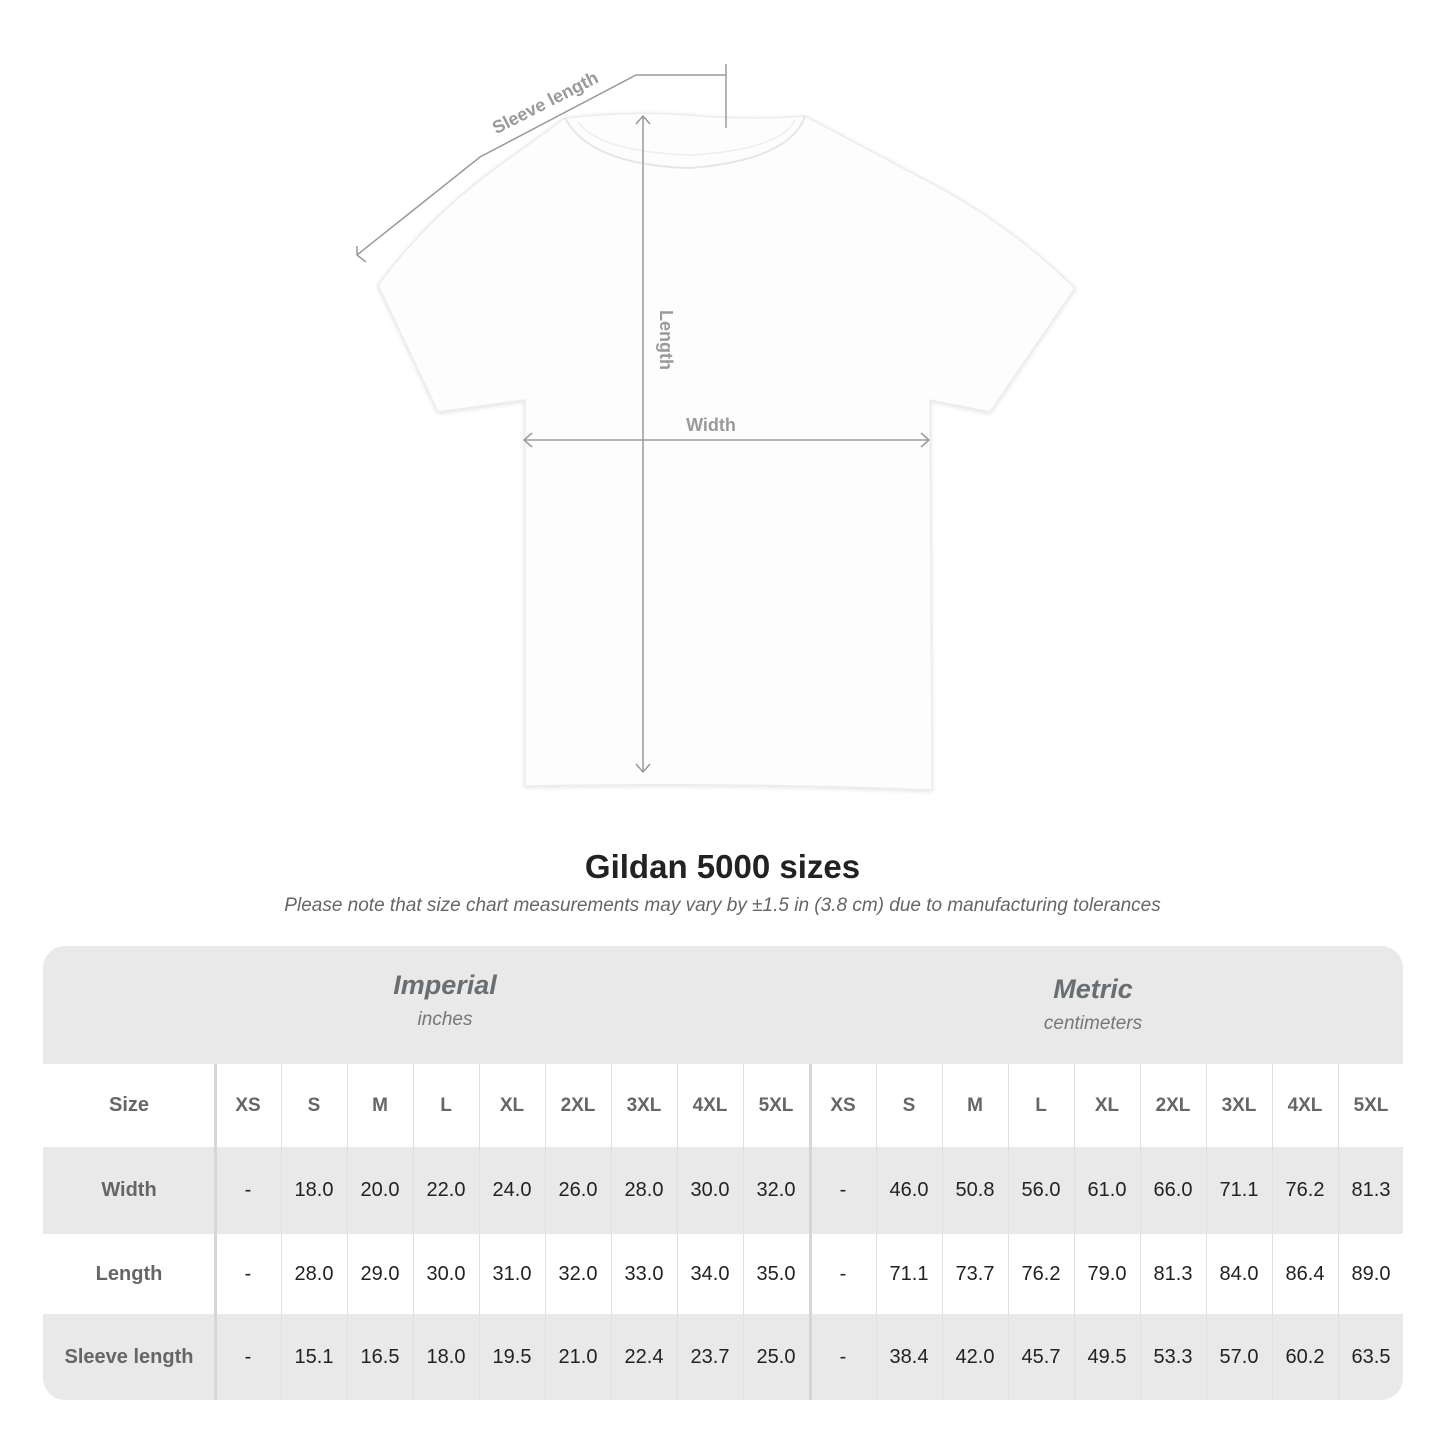  What do you see at coordinates (1305, 1273) in the screenshot?
I see `table-cell-metric: 86.4` at bounding box center [1305, 1273].